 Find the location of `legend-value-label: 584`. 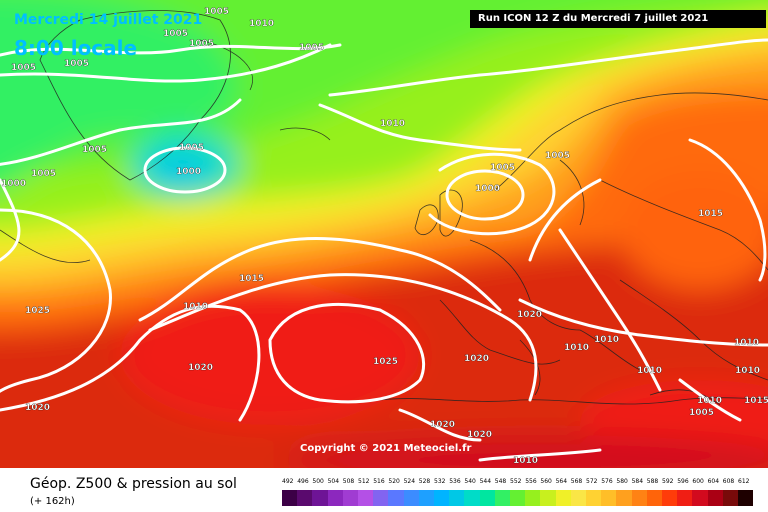

legend-value-label: 584 is located at coordinates (637, 481).